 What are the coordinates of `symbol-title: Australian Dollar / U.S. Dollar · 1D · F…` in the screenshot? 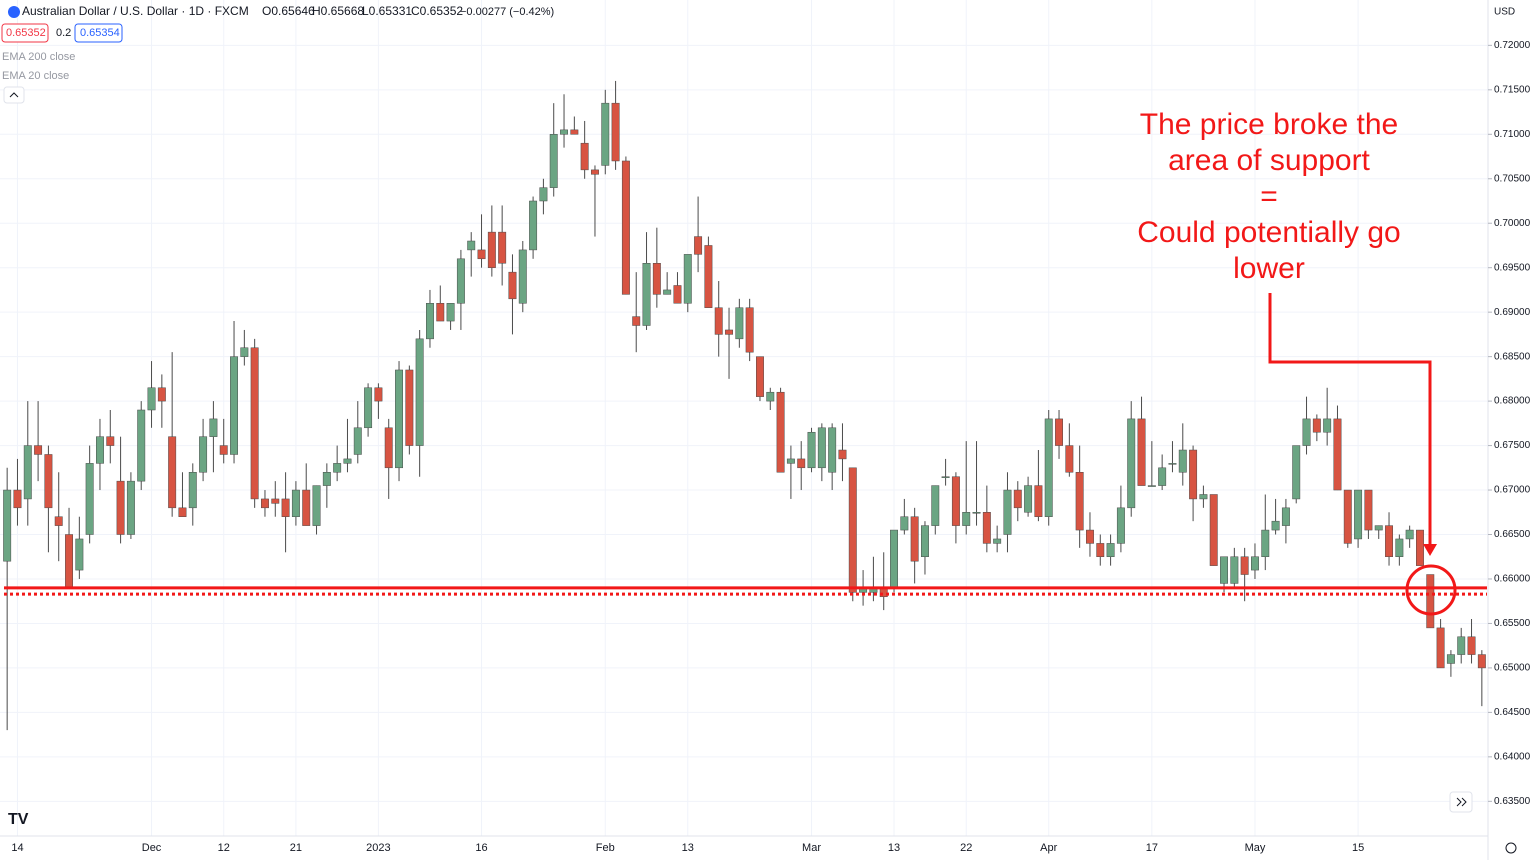 It's located at (135, 11).